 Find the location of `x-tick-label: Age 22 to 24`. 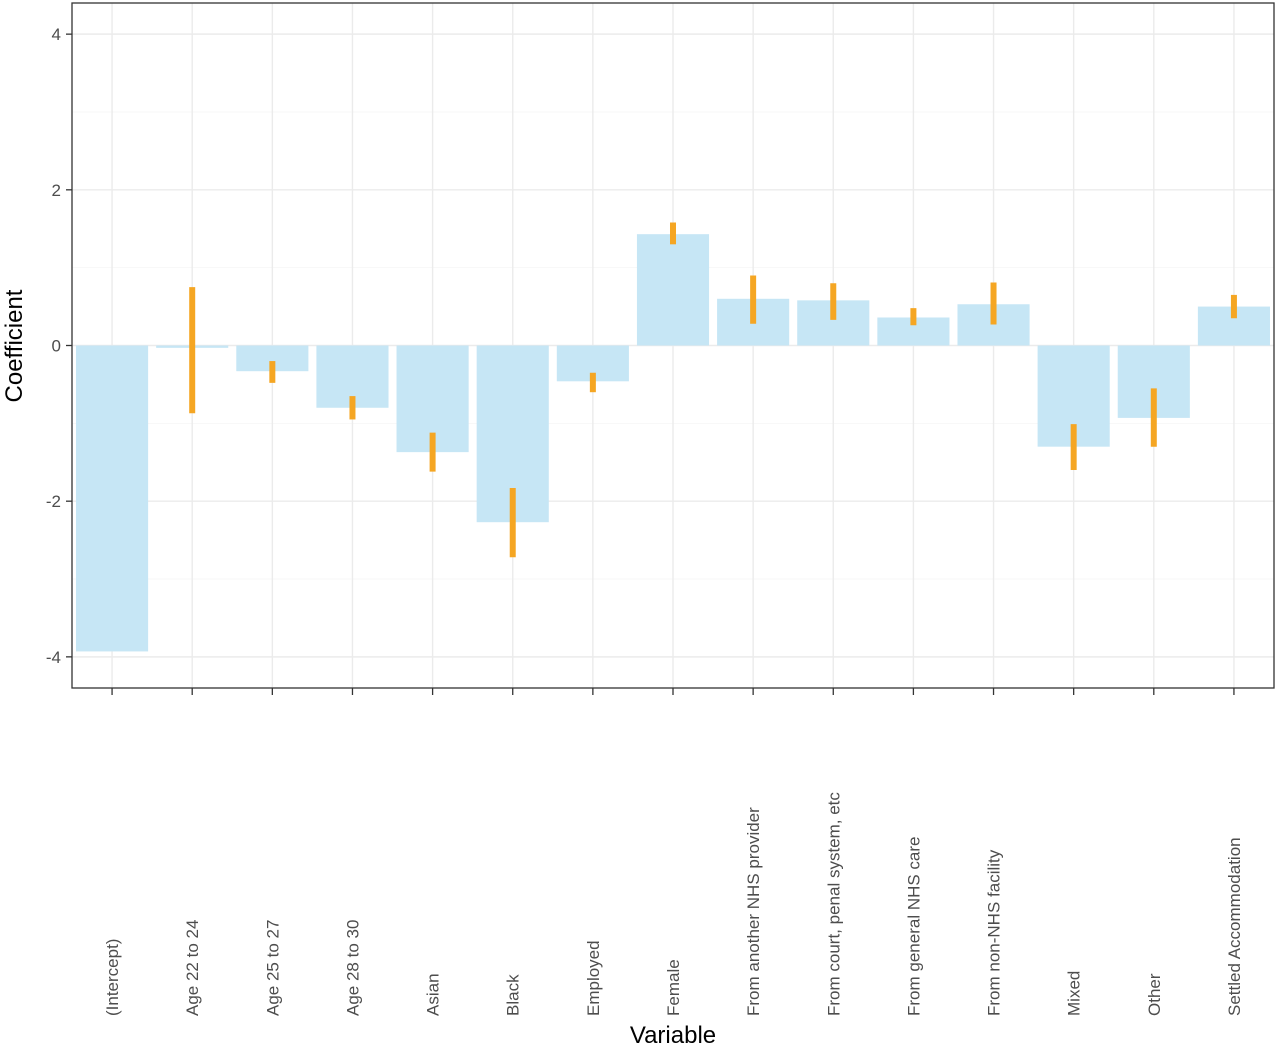

x-tick-label: Age 22 to 24 is located at coordinates (192, 968).